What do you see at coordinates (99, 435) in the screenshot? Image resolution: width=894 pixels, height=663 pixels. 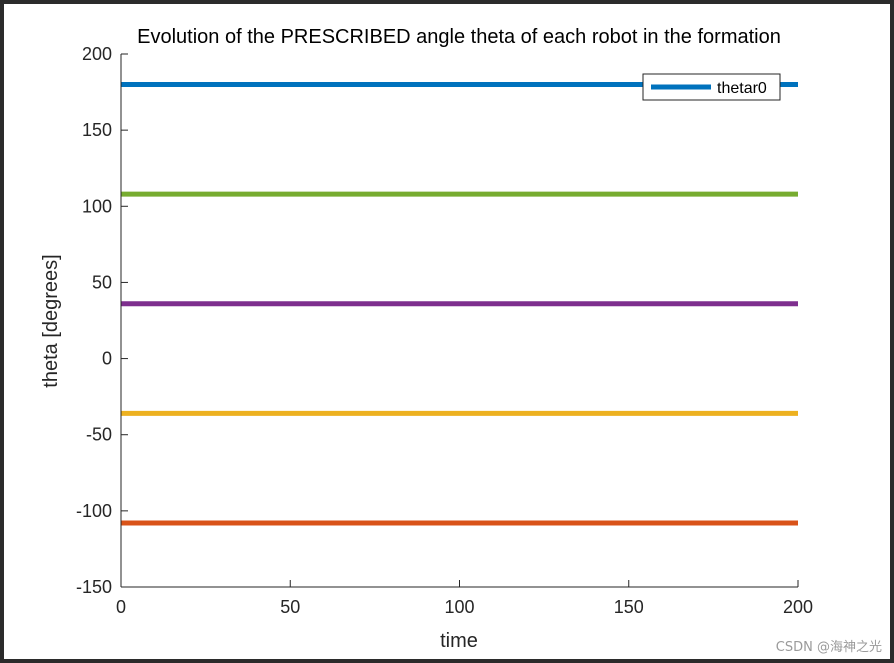 I see `y-tick-label: -50` at bounding box center [99, 435].